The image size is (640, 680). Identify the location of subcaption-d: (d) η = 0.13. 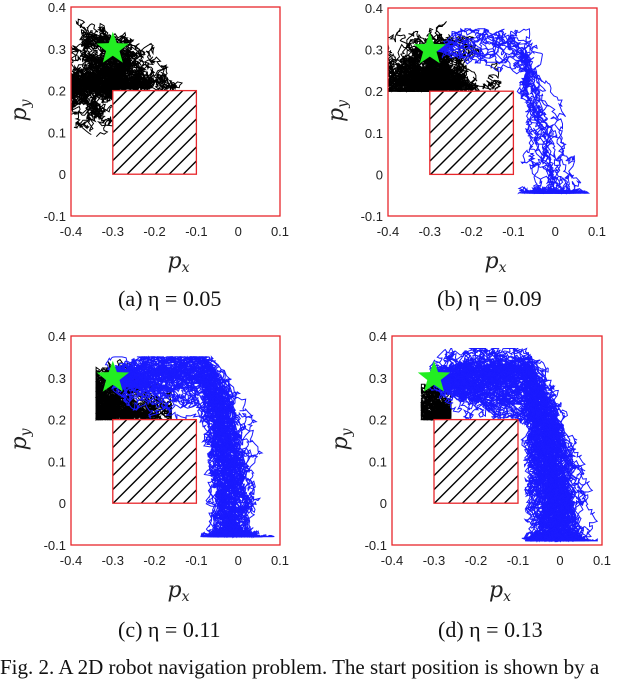
(490, 629).